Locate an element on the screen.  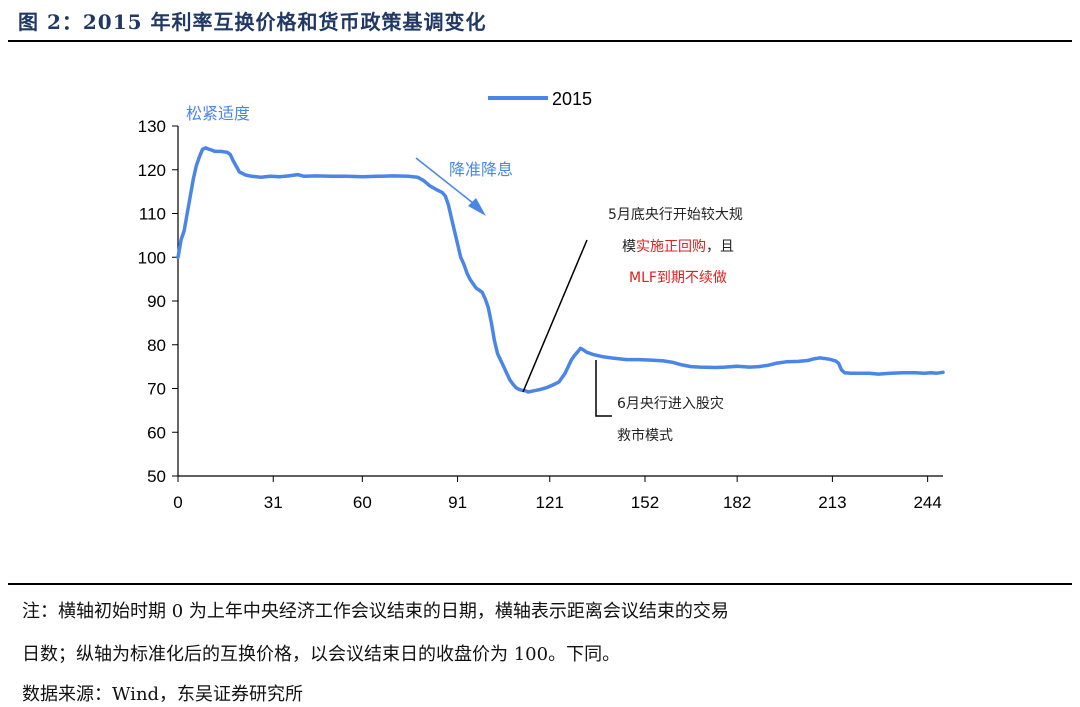
annotation-easing: 降准降息 is located at coordinates (481, 169).